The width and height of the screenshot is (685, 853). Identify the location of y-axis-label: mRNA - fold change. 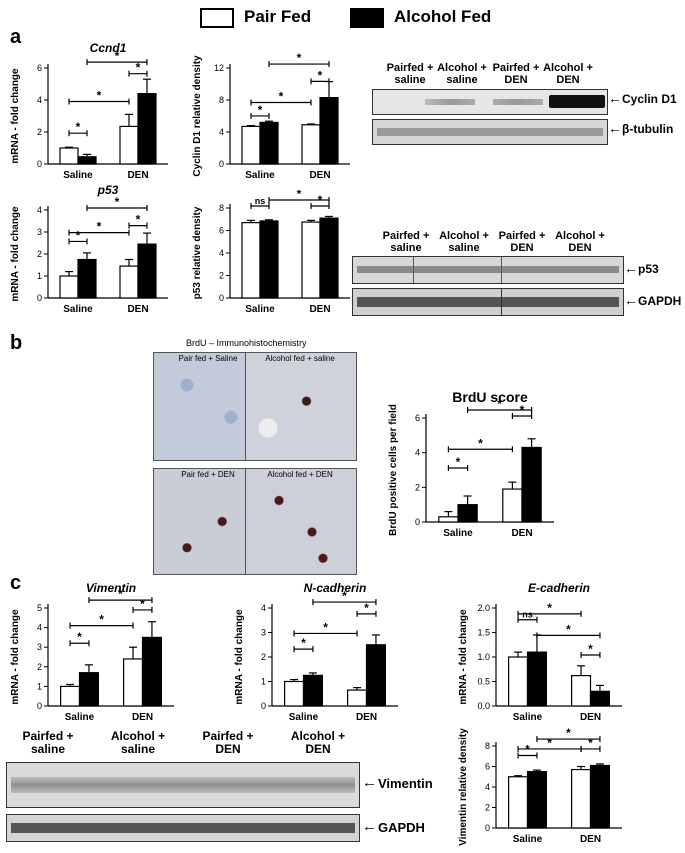
(15, 116).